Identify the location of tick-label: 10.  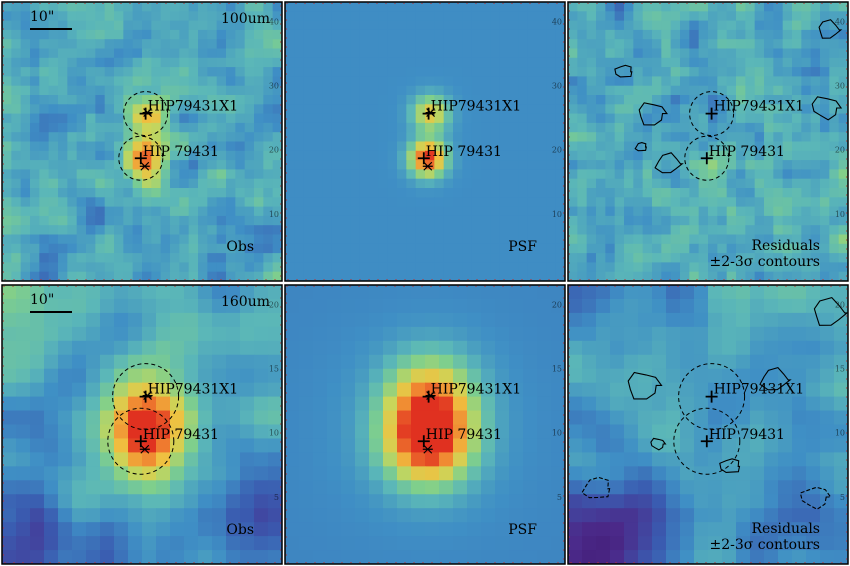
(557, 214).